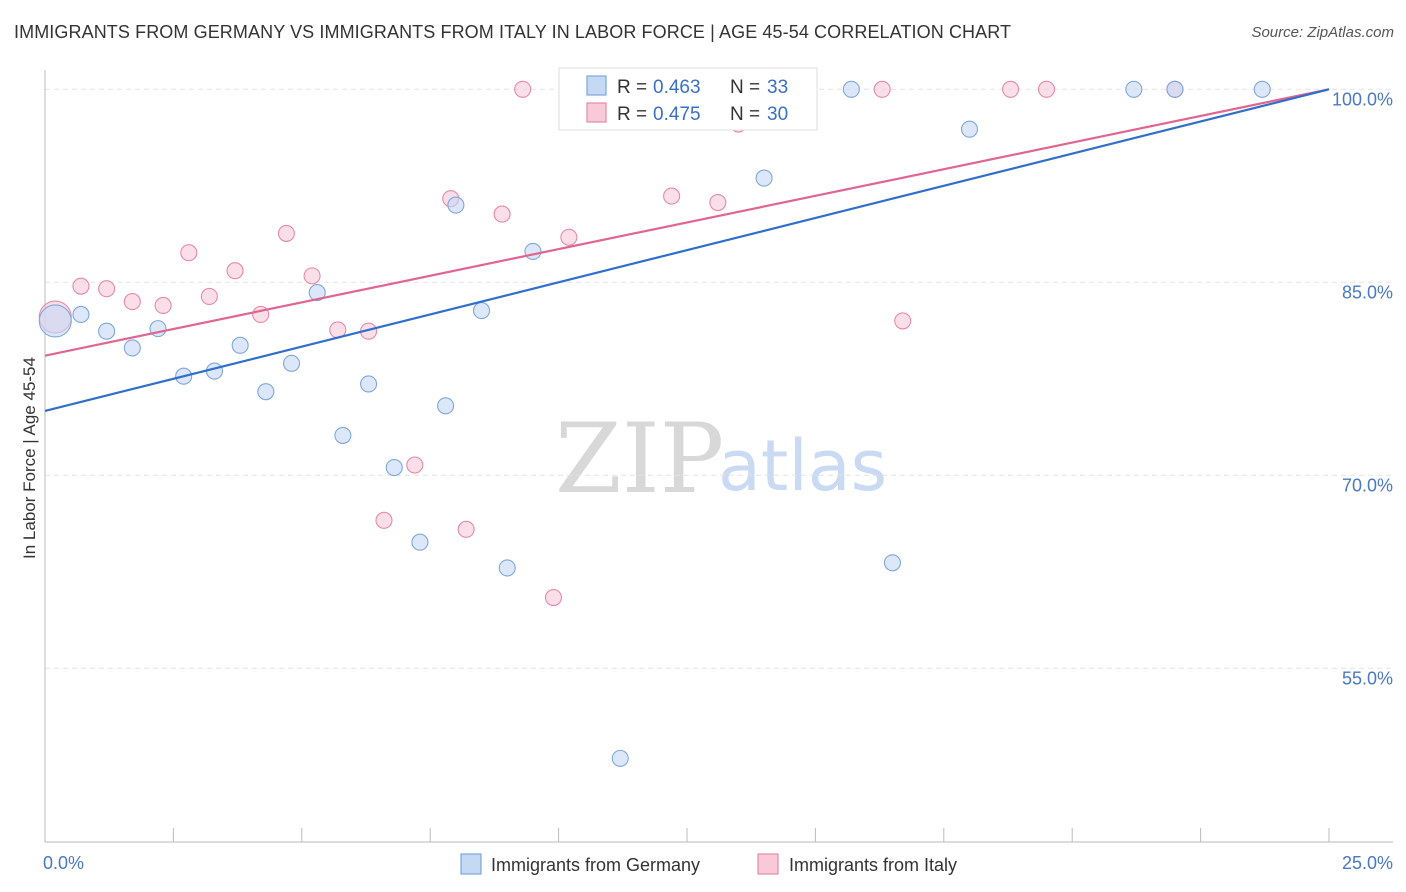 The width and height of the screenshot is (1406, 892). I want to click on stats-legend: R = 0.463 N = 33 R = 0.475 N = 30, so click(688, 99).